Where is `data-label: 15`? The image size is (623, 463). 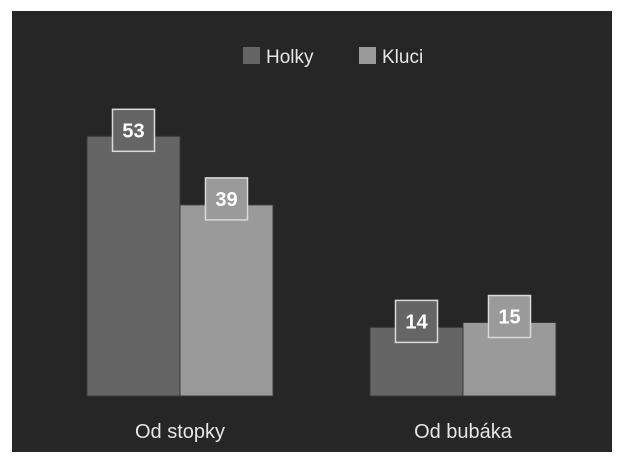 data-label: 15 is located at coordinates (509, 318).